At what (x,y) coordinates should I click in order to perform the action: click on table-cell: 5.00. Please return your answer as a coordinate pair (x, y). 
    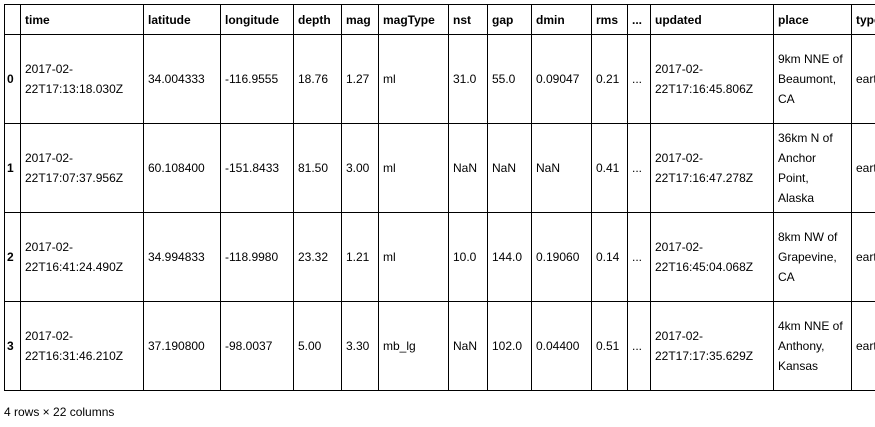
    Looking at the image, I should click on (317, 346).